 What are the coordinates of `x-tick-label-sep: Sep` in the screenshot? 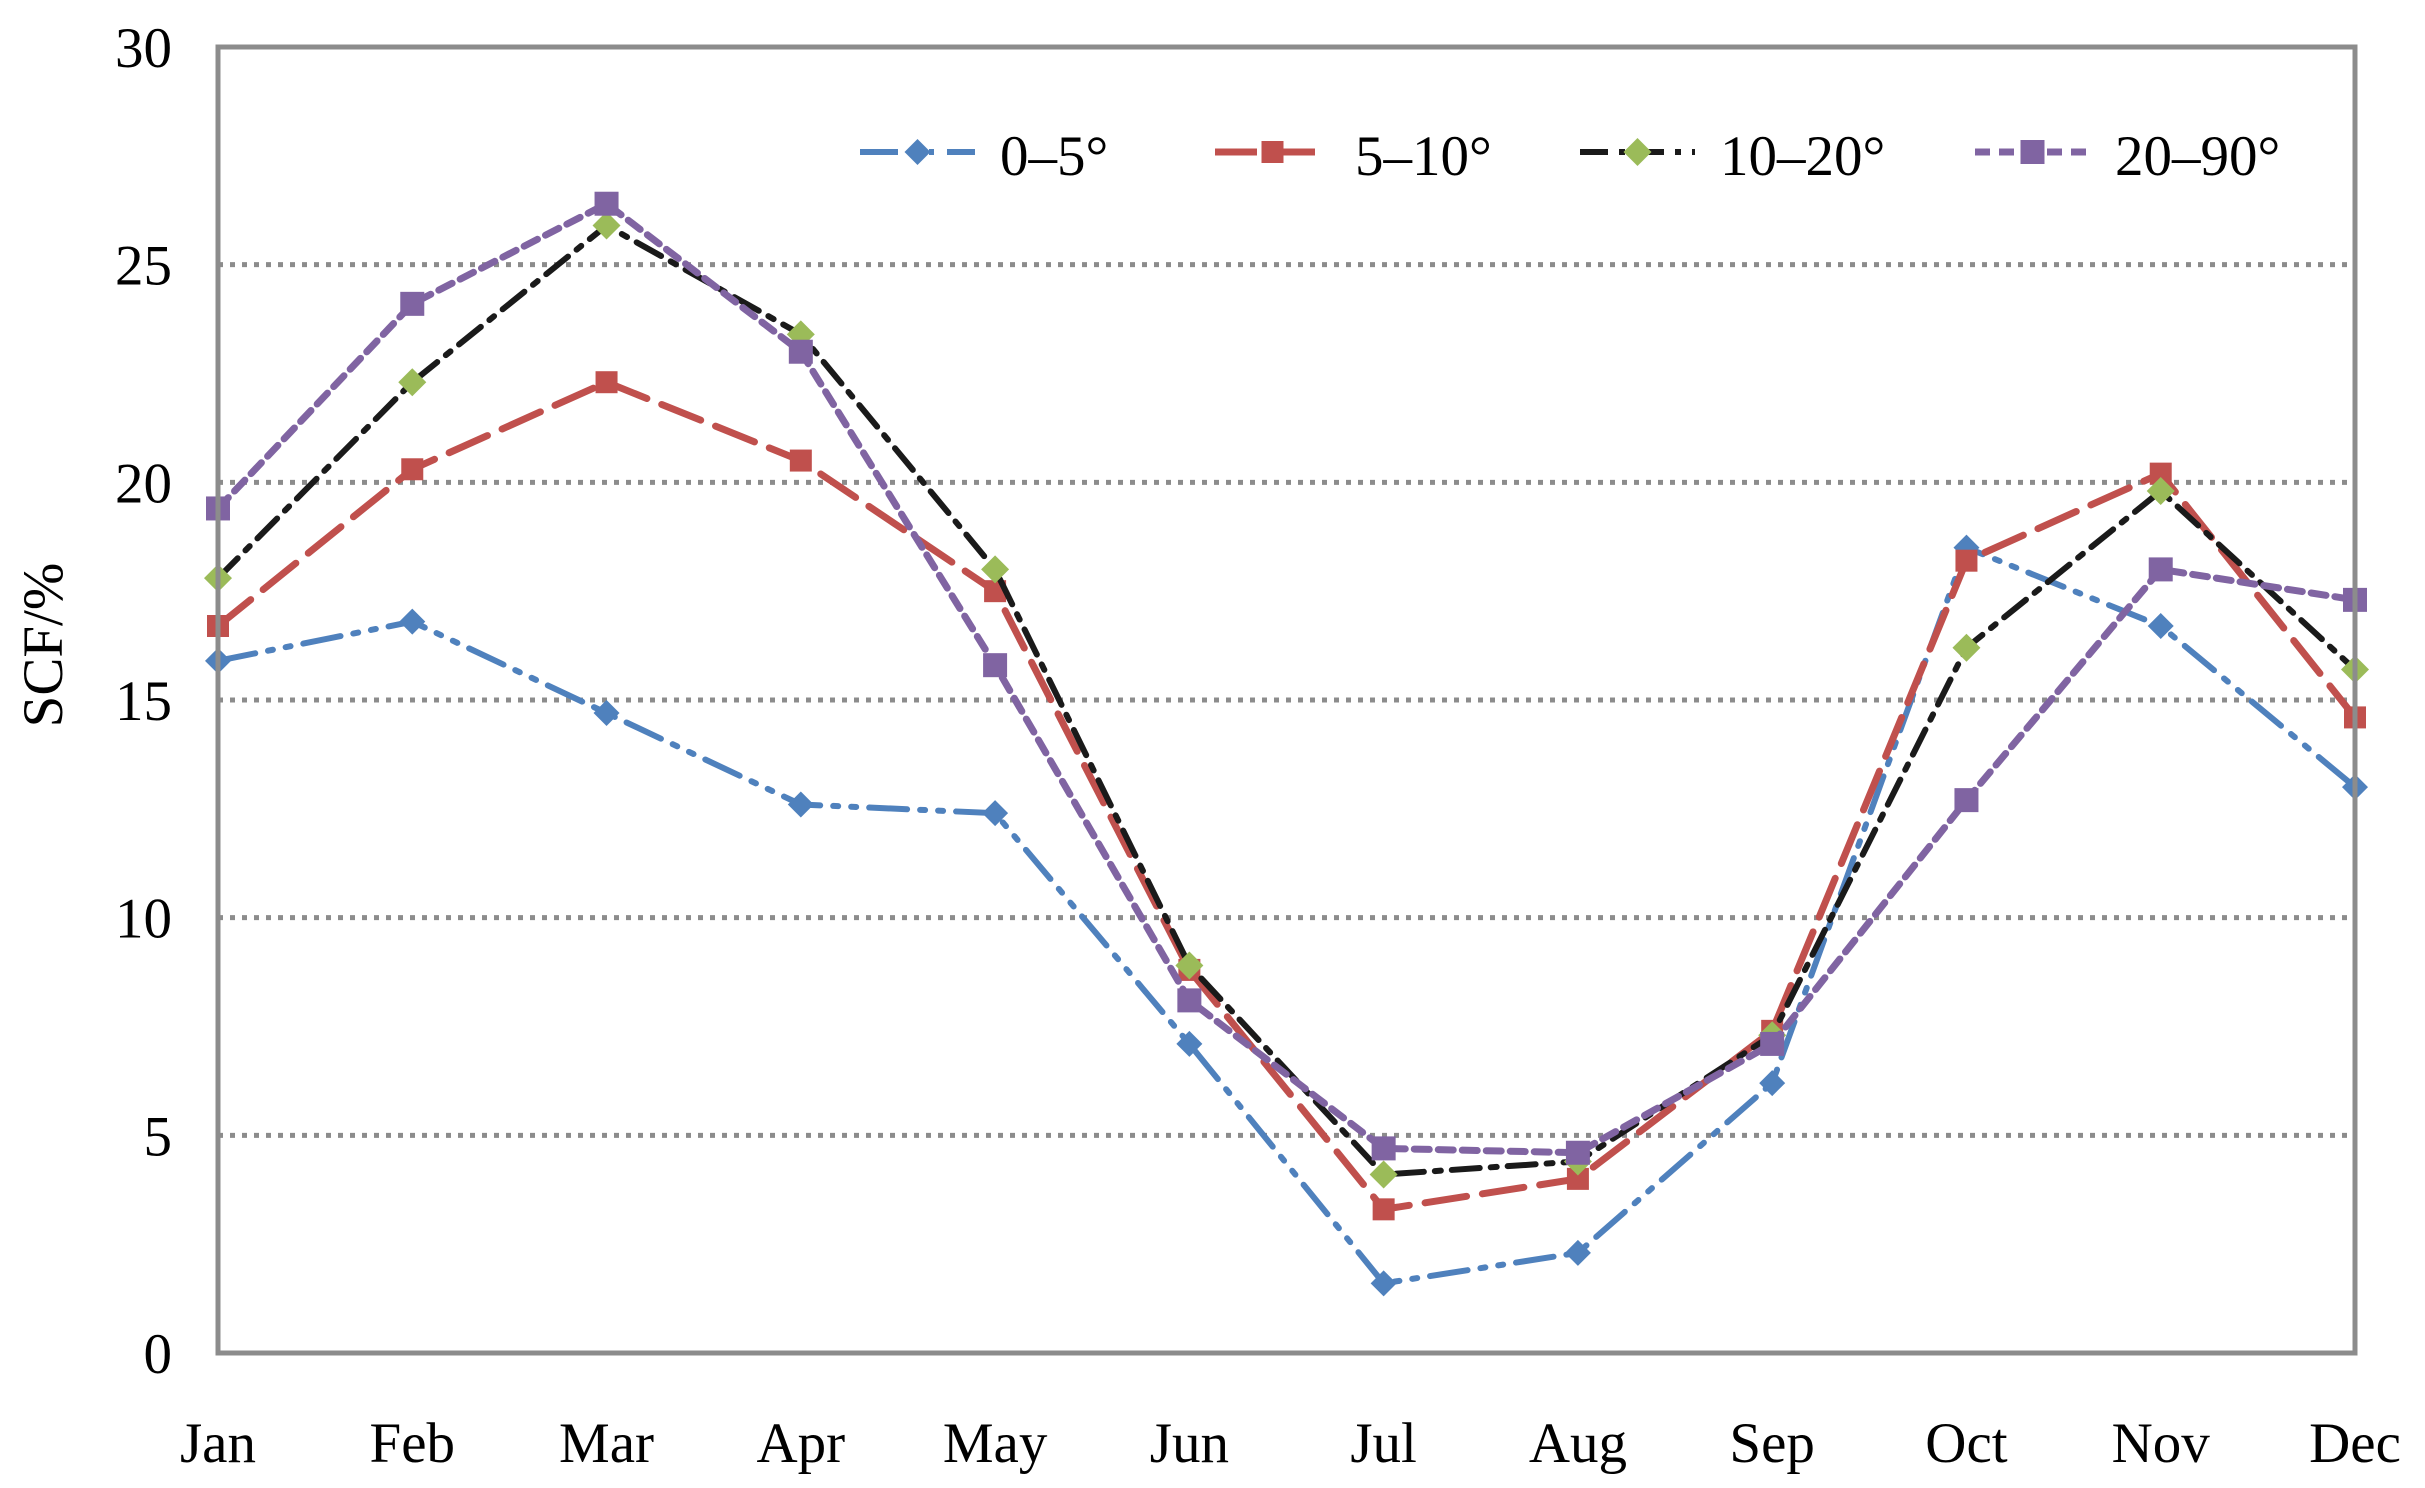 It's located at (1772, 1443).